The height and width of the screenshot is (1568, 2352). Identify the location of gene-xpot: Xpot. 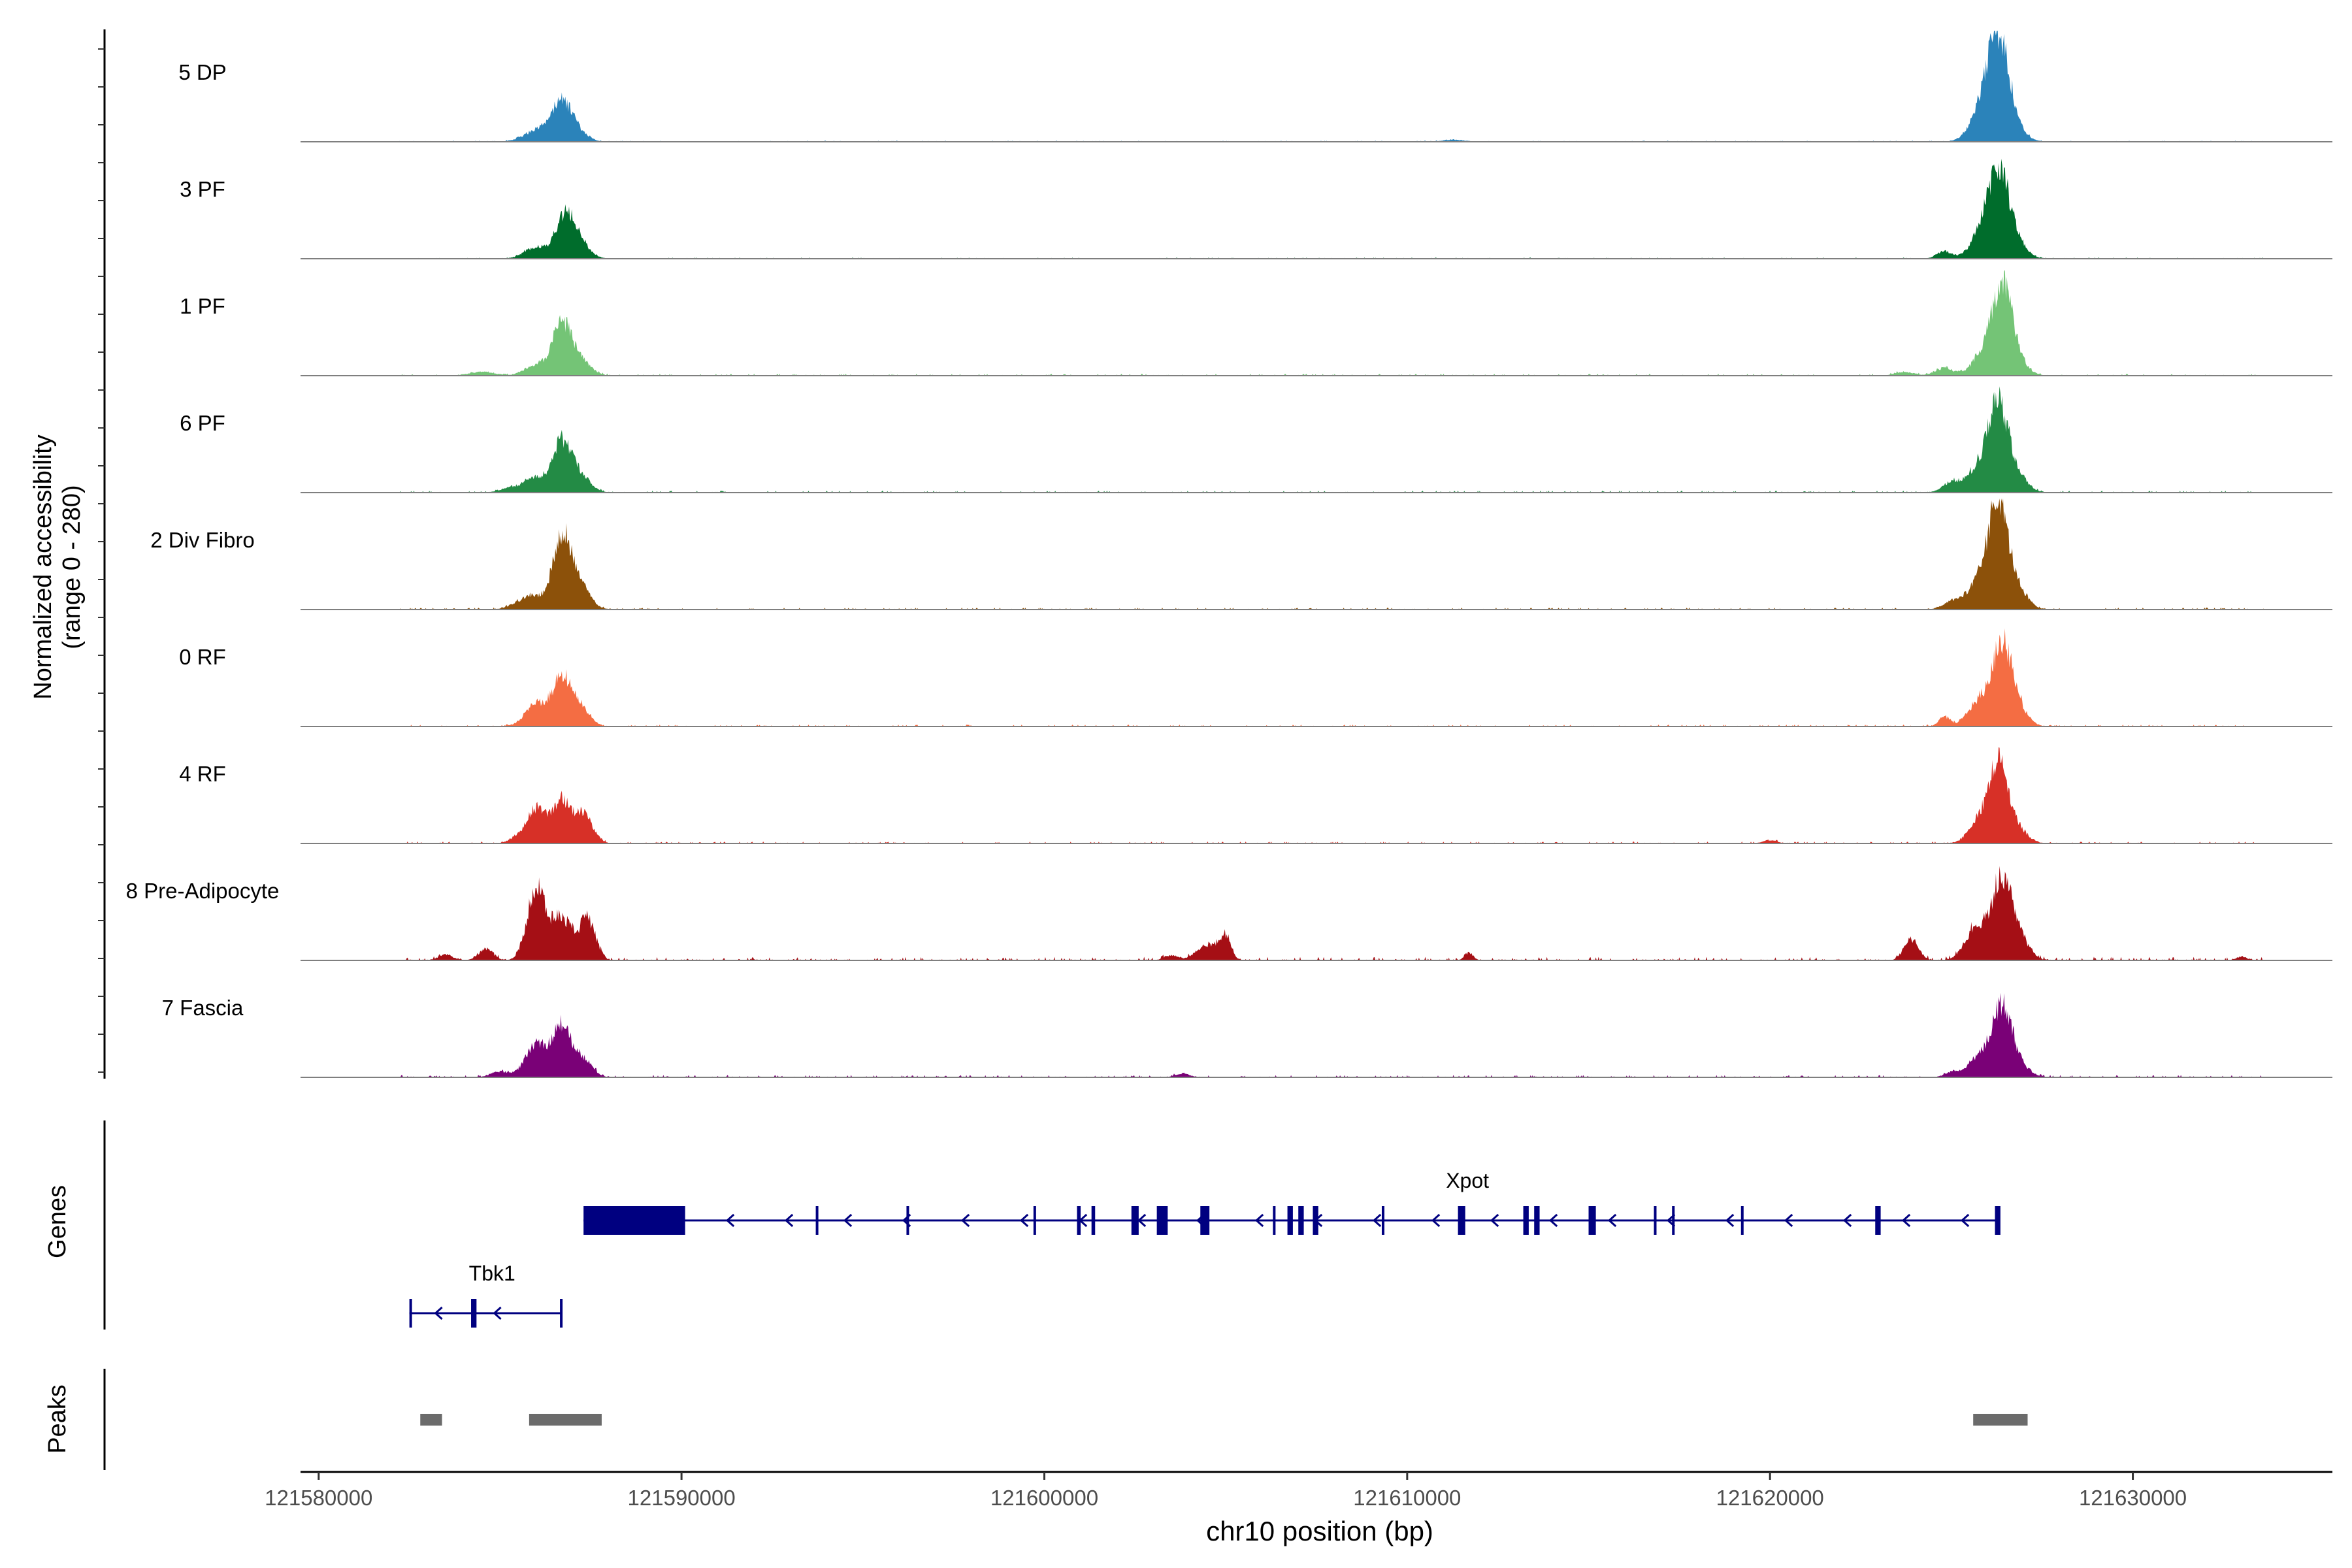
(1292, 1202).